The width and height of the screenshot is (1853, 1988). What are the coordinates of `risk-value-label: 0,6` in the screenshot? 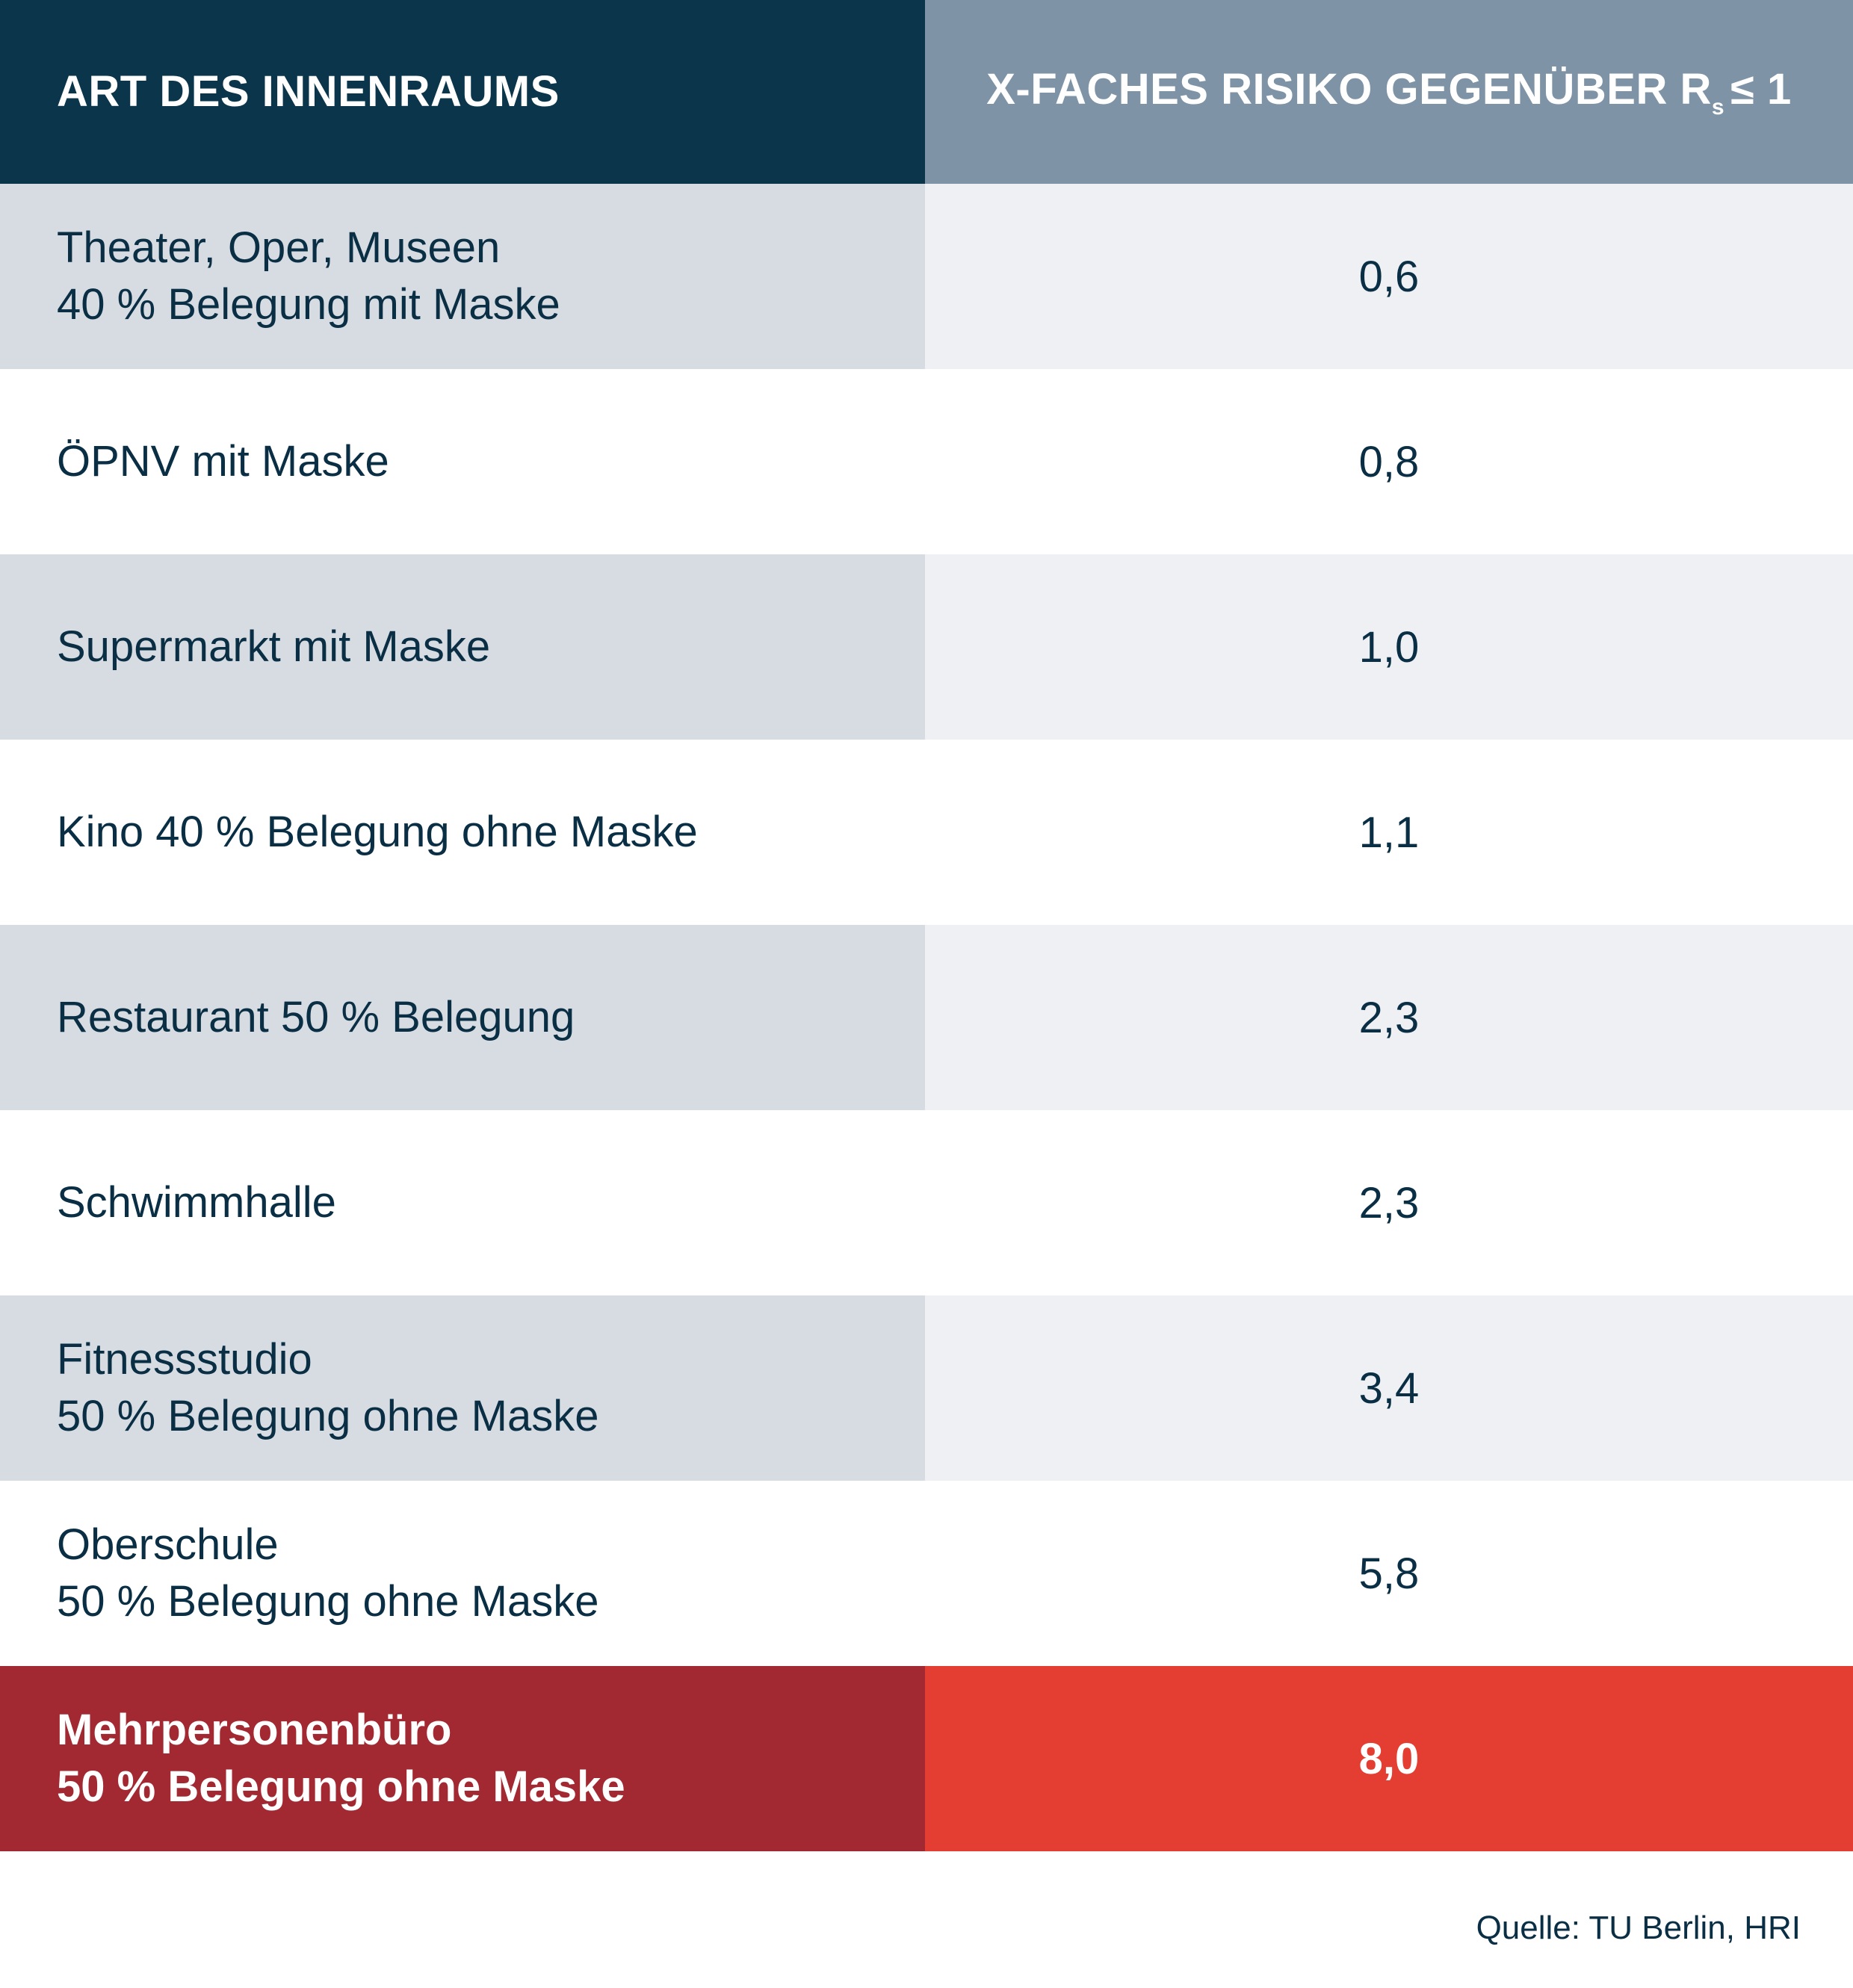 It's located at (1389, 276).